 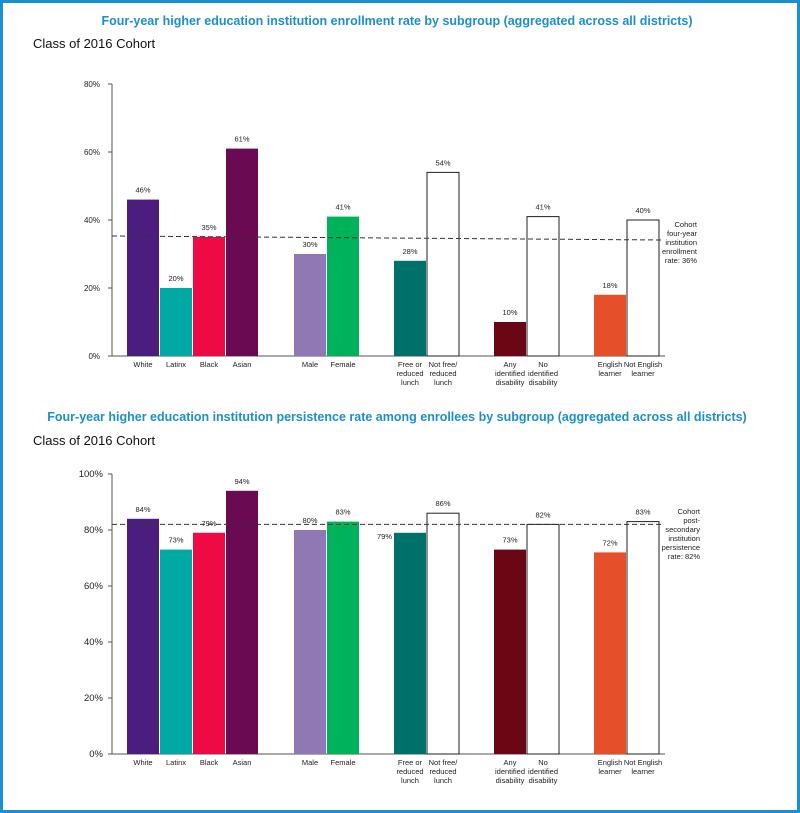 I want to click on bar-not-free-reduced-lunch, so click(x=443, y=633).